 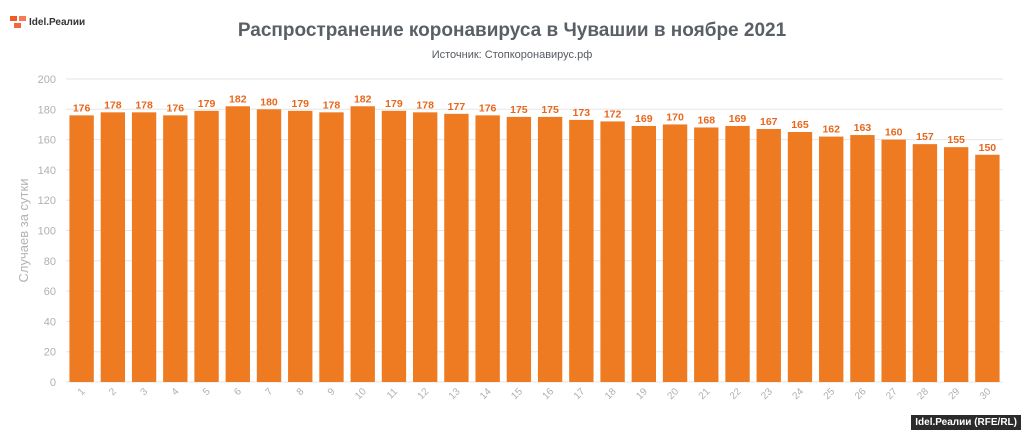 I want to click on y-tick-label: 120, so click(x=47, y=201).